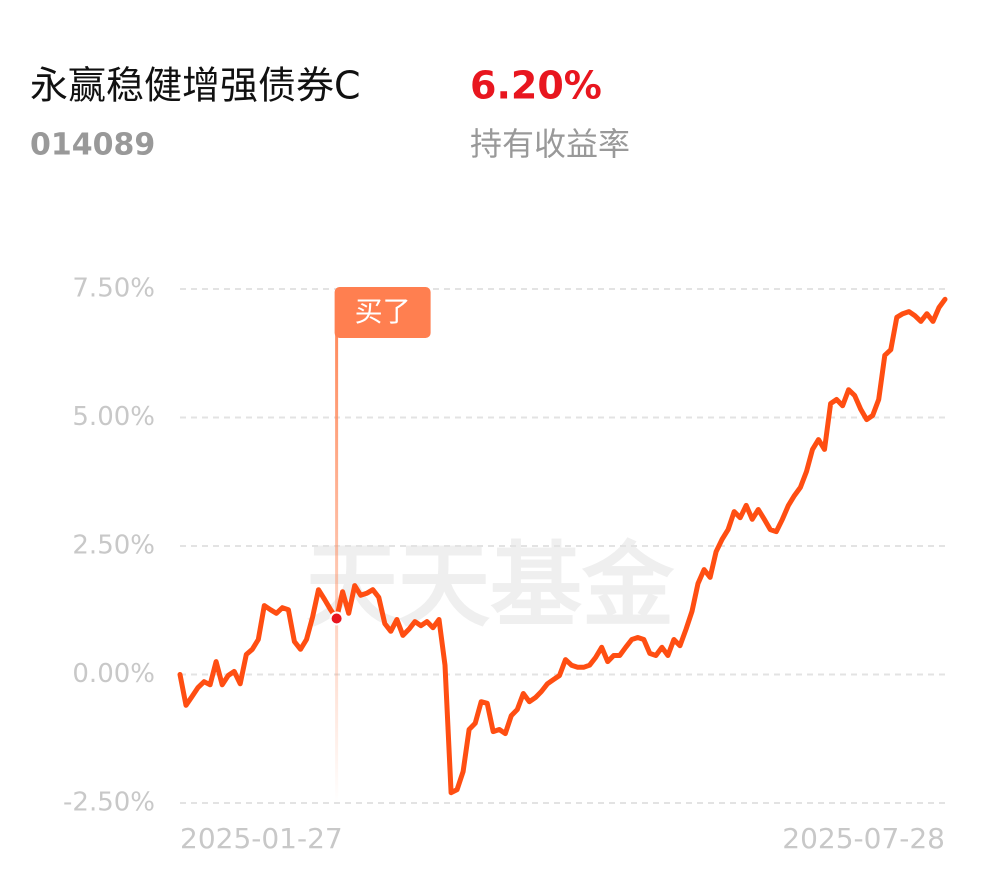  I want to click on y-tick-label: 0.00%, so click(113, 674).